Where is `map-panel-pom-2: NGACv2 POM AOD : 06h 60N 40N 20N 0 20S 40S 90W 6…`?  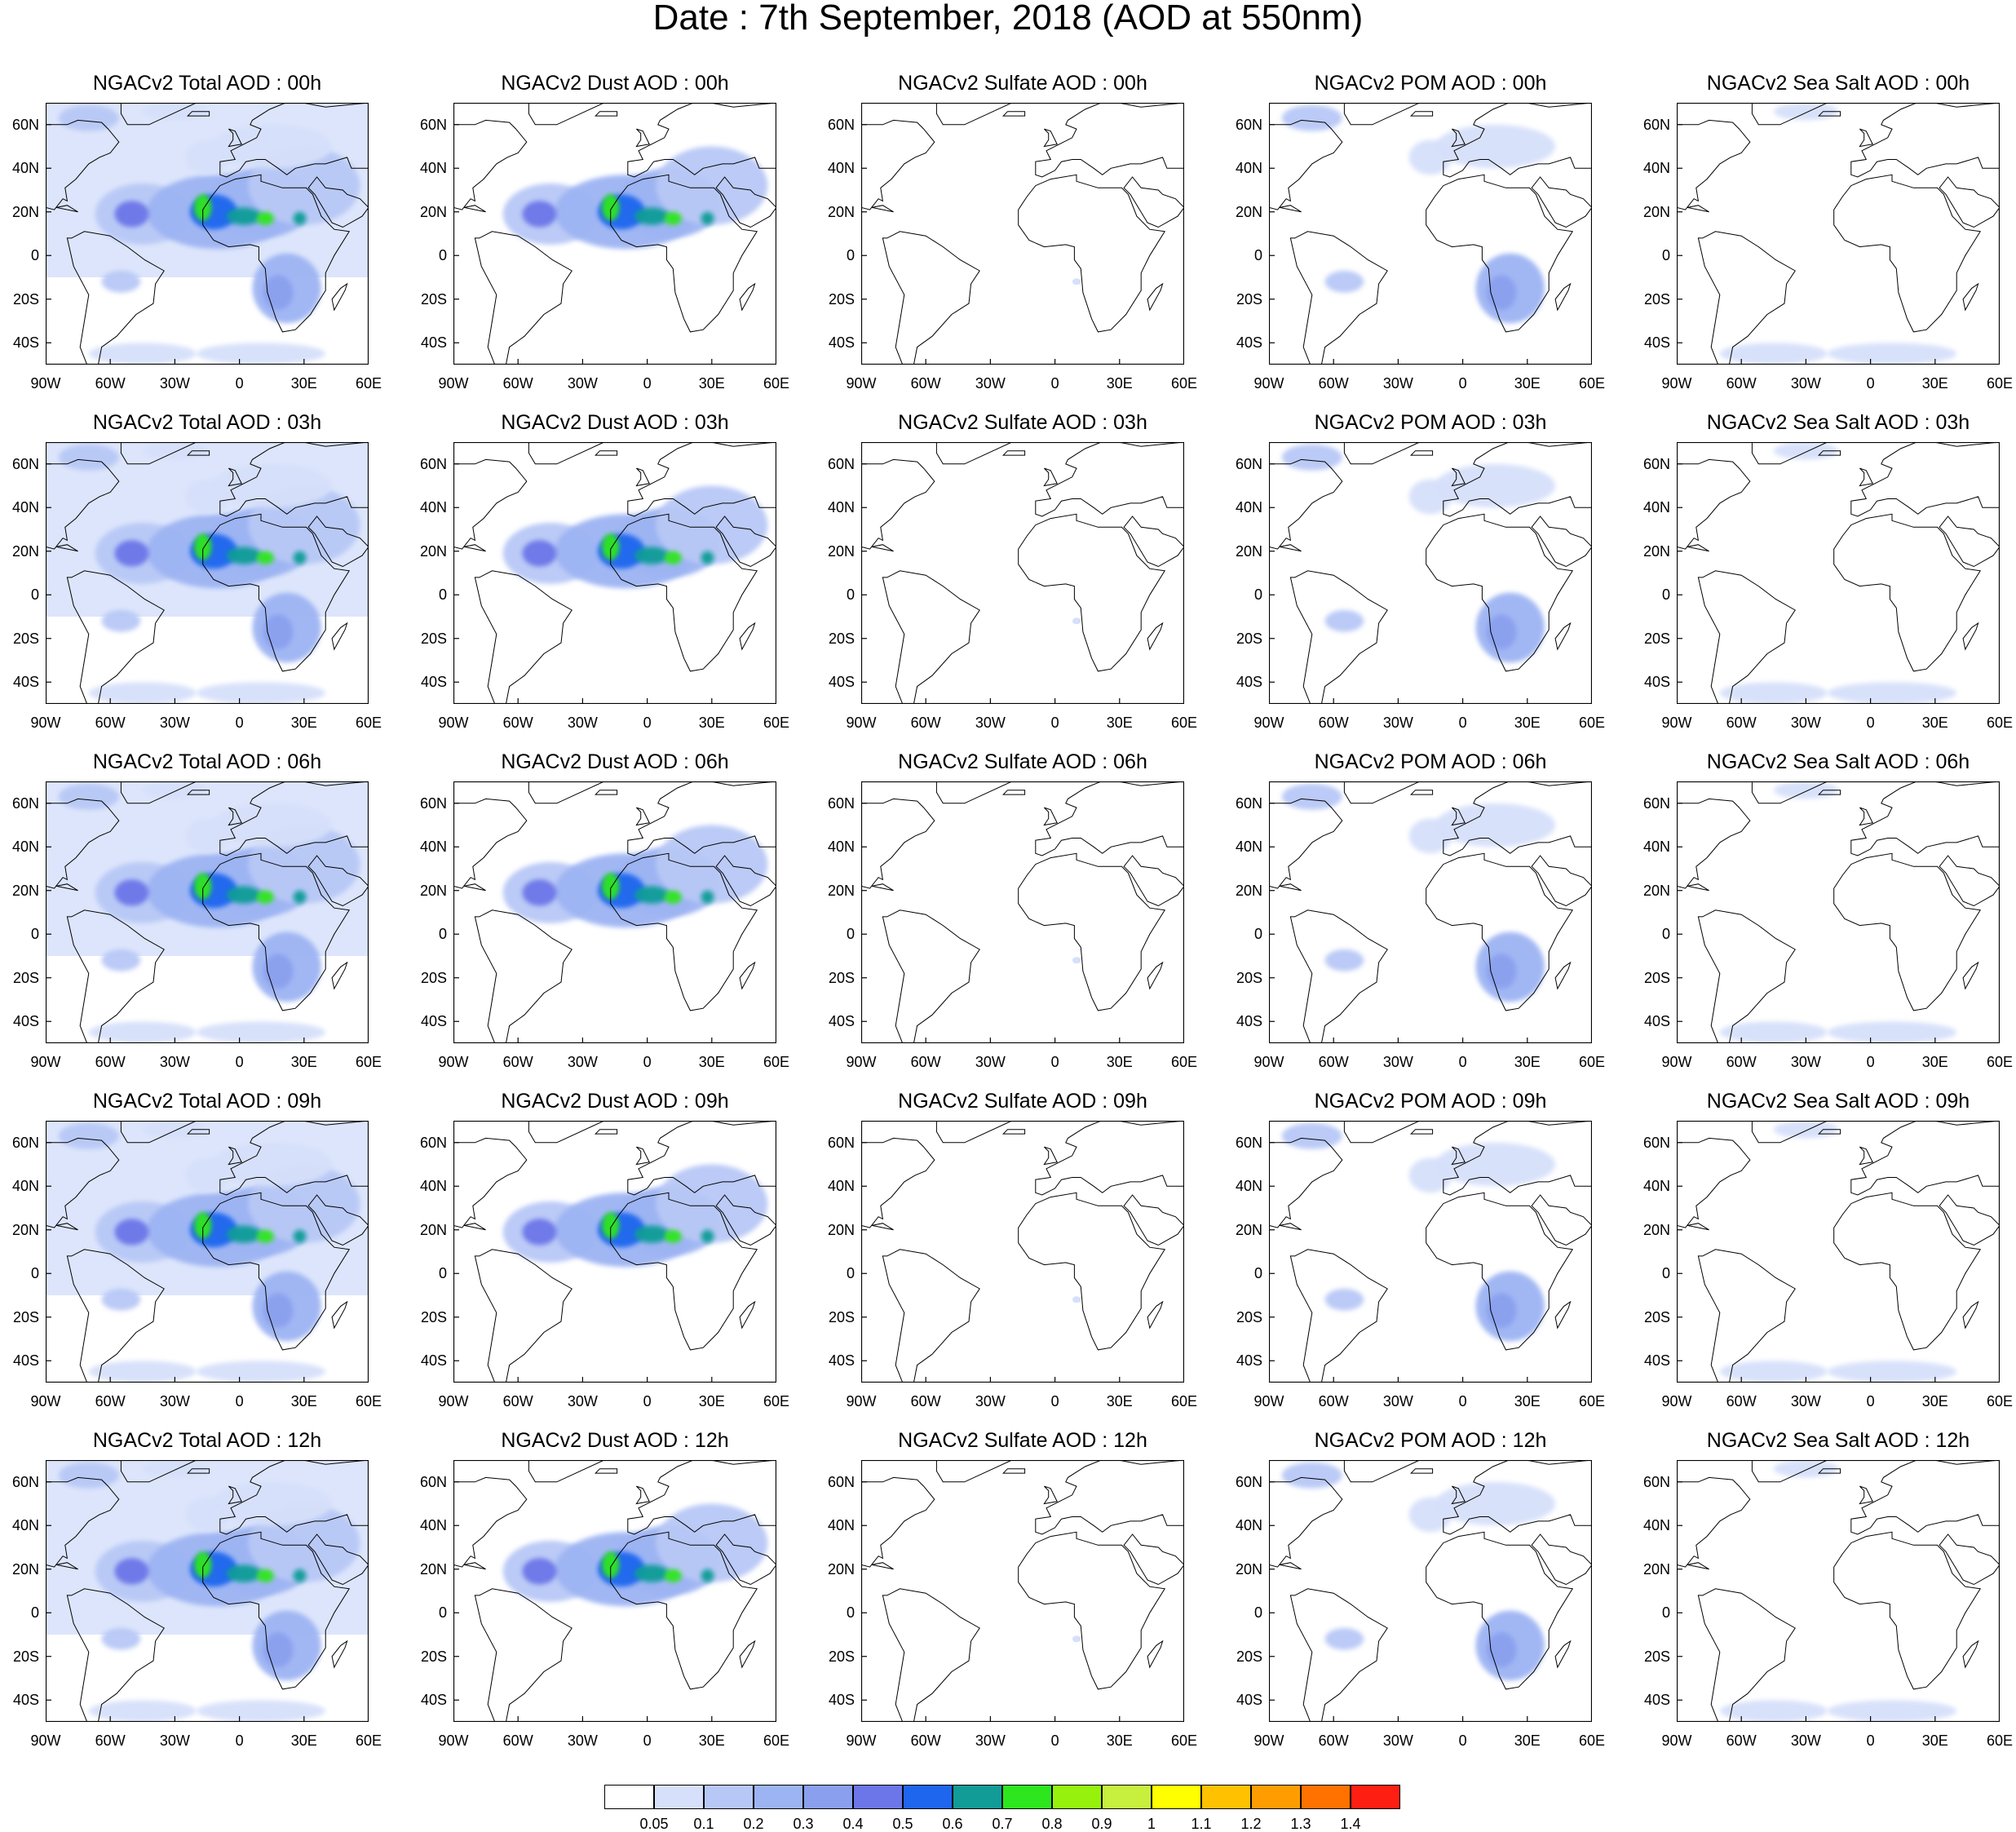 map-panel-pom-2: NGACv2 POM AOD : 06h 60N 40N 20N 0 20S 40S 90W 6… is located at coordinates (1427, 920).